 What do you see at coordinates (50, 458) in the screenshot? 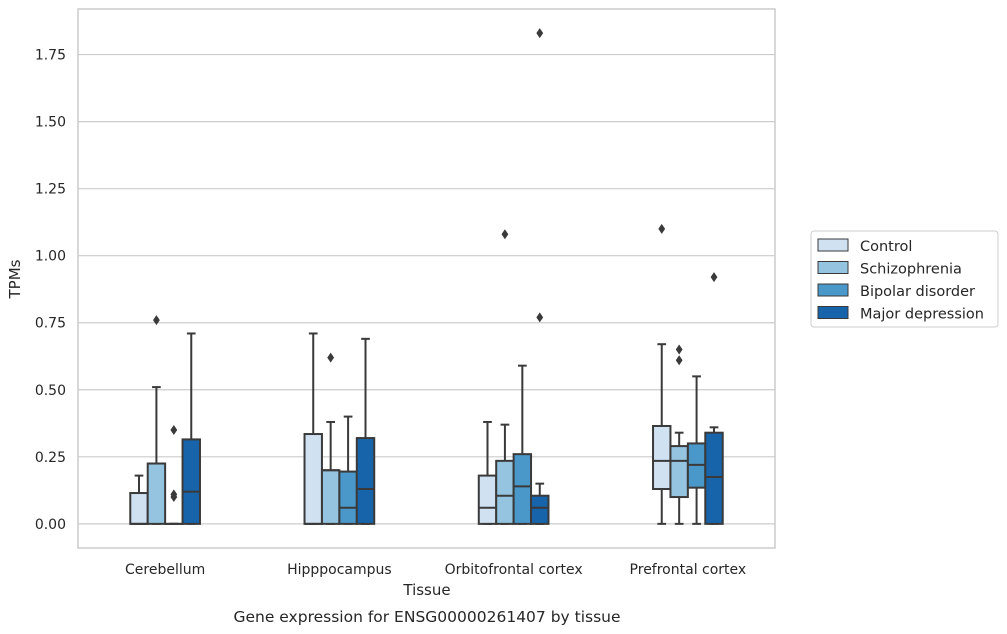
I see `y-tick-label: 0.25` at bounding box center [50, 458].